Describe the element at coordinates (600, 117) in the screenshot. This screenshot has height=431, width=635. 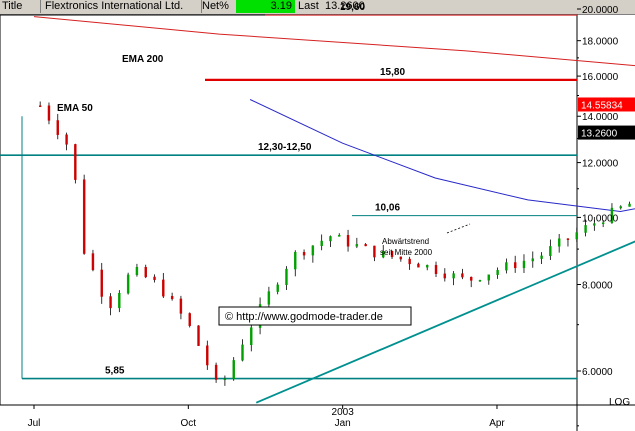
I see `y-tick-label: 14.0000` at that location.